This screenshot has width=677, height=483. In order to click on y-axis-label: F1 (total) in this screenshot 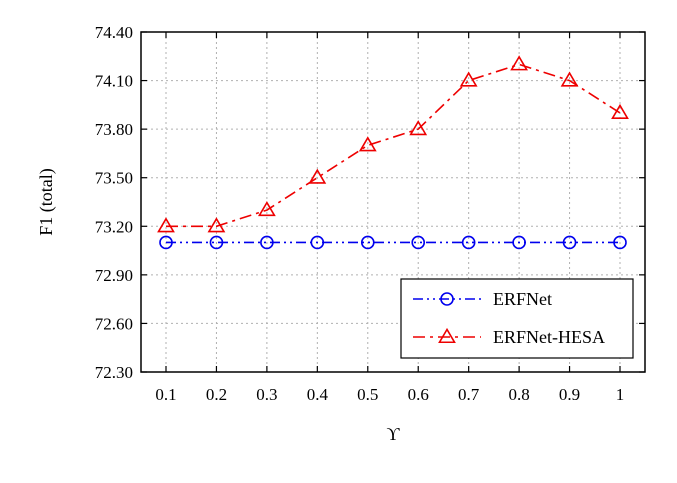, I will do `click(46, 202)`.